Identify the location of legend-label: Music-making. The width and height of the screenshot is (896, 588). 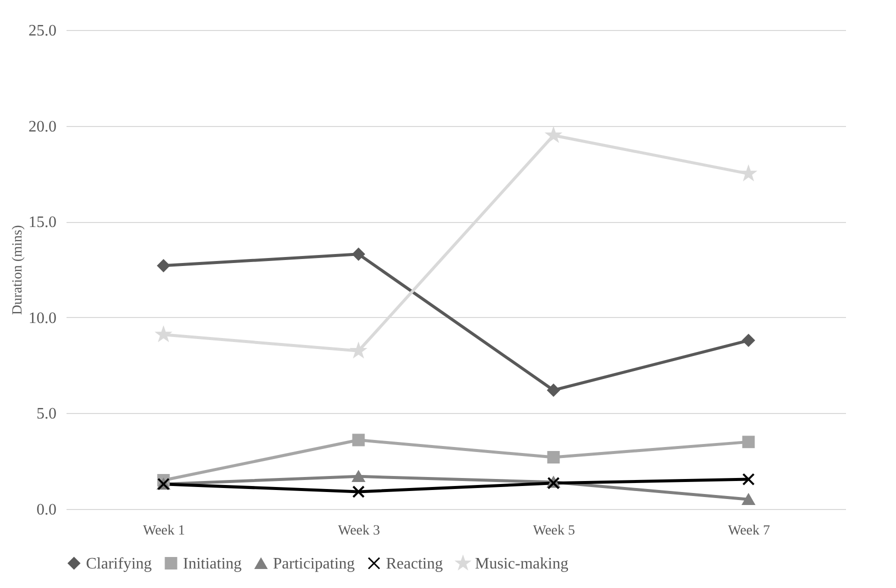
(521, 563).